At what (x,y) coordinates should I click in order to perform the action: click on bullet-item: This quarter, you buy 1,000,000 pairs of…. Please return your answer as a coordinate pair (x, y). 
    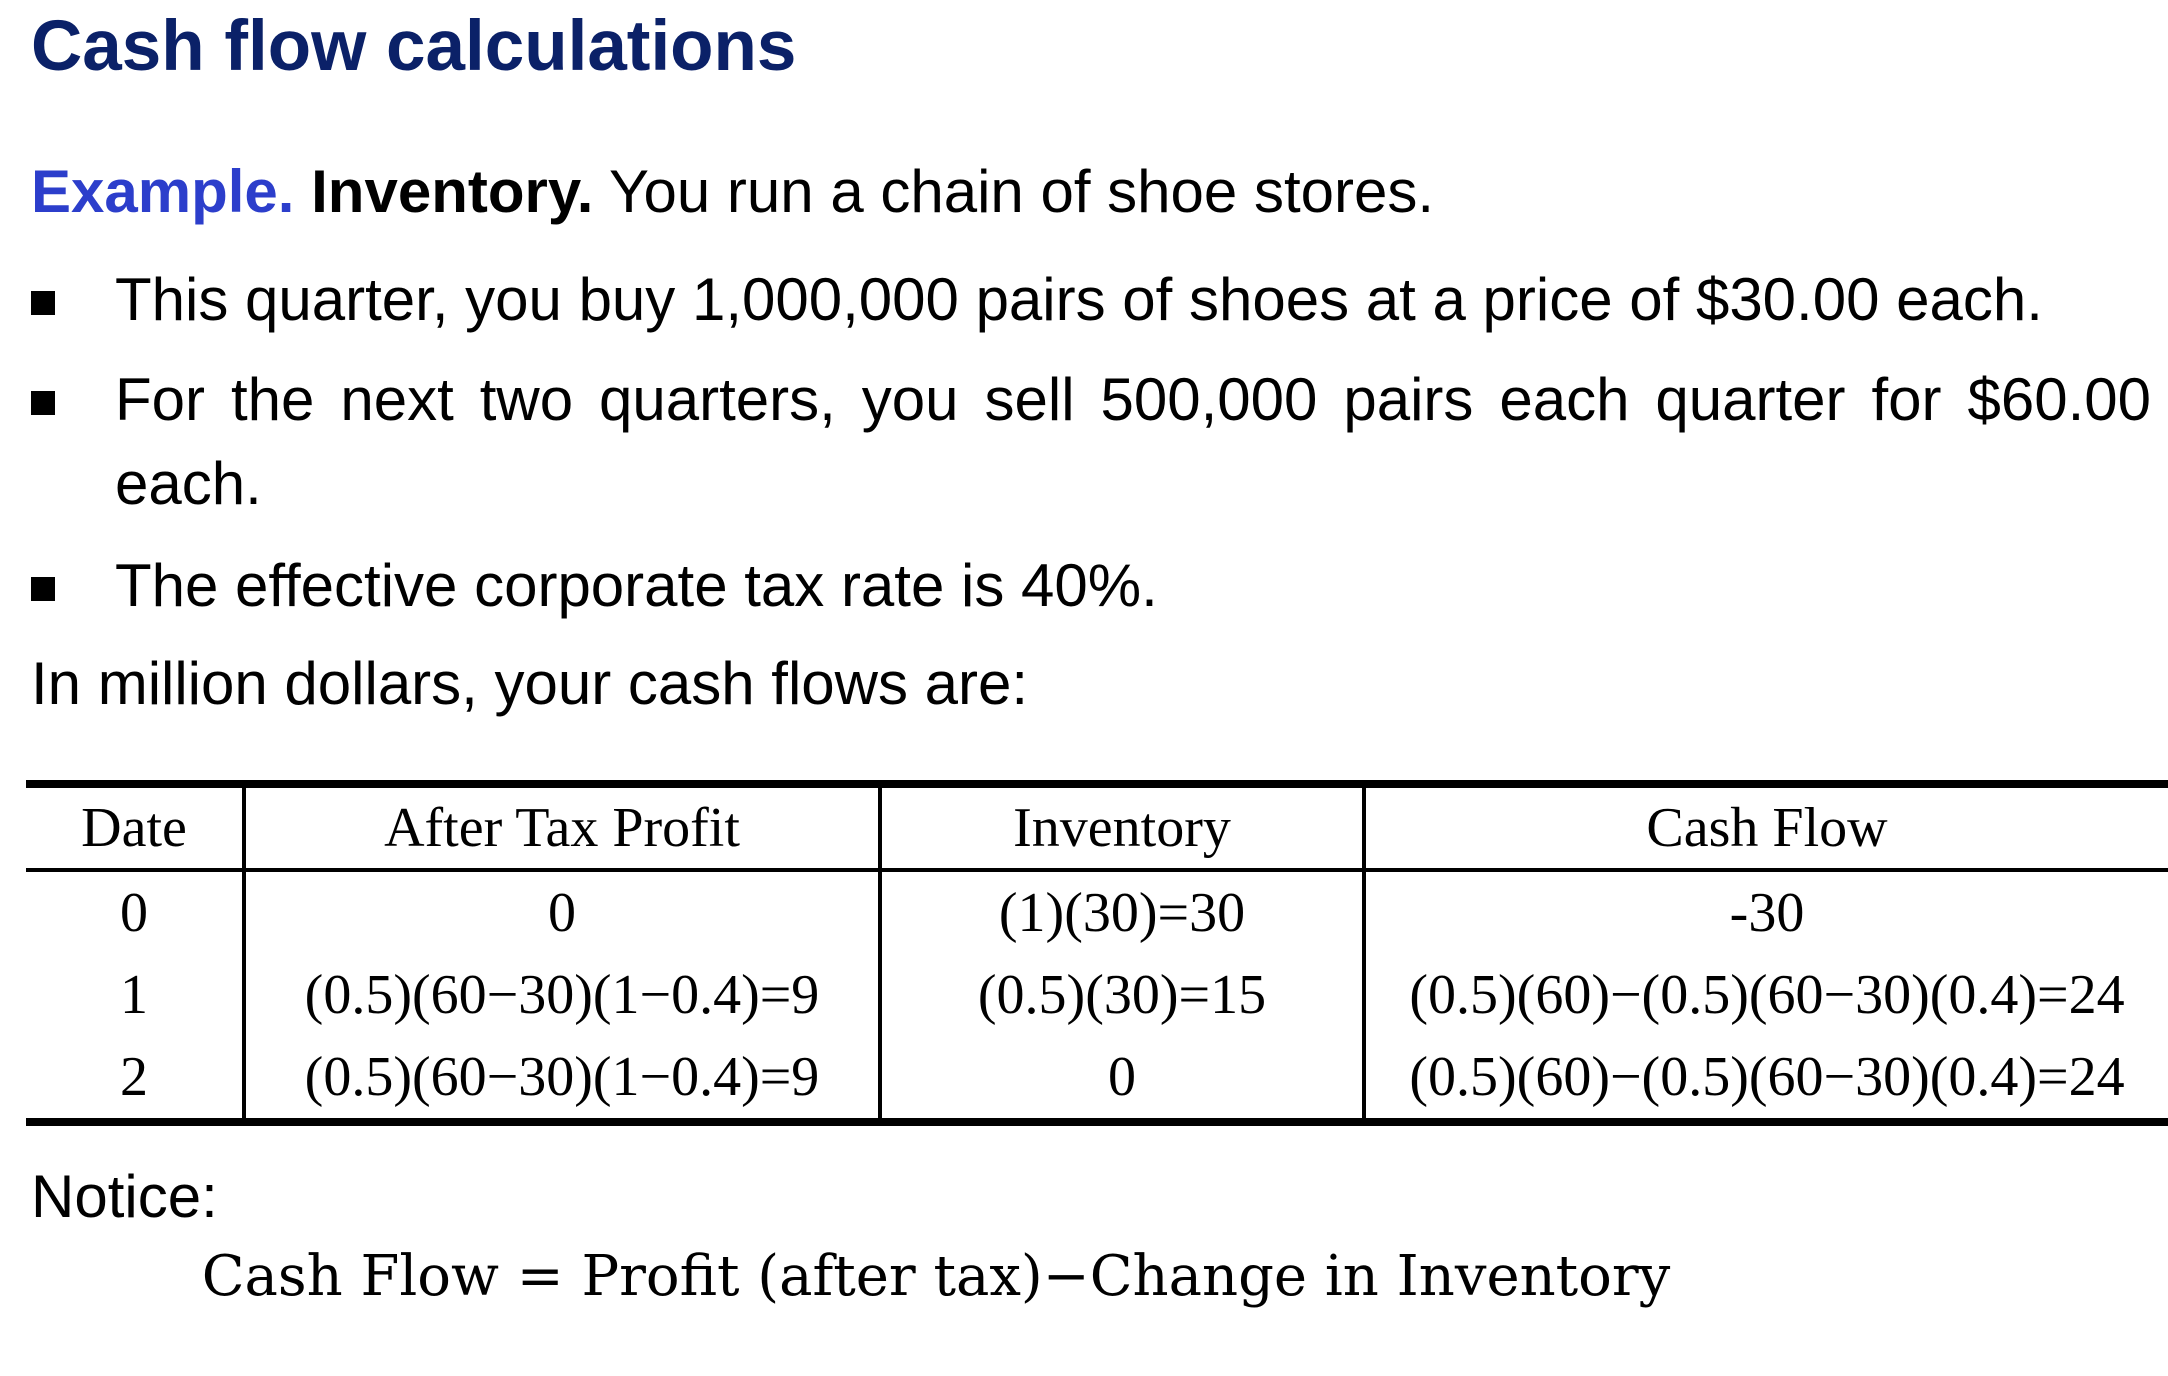
    Looking at the image, I should click on (1091, 300).